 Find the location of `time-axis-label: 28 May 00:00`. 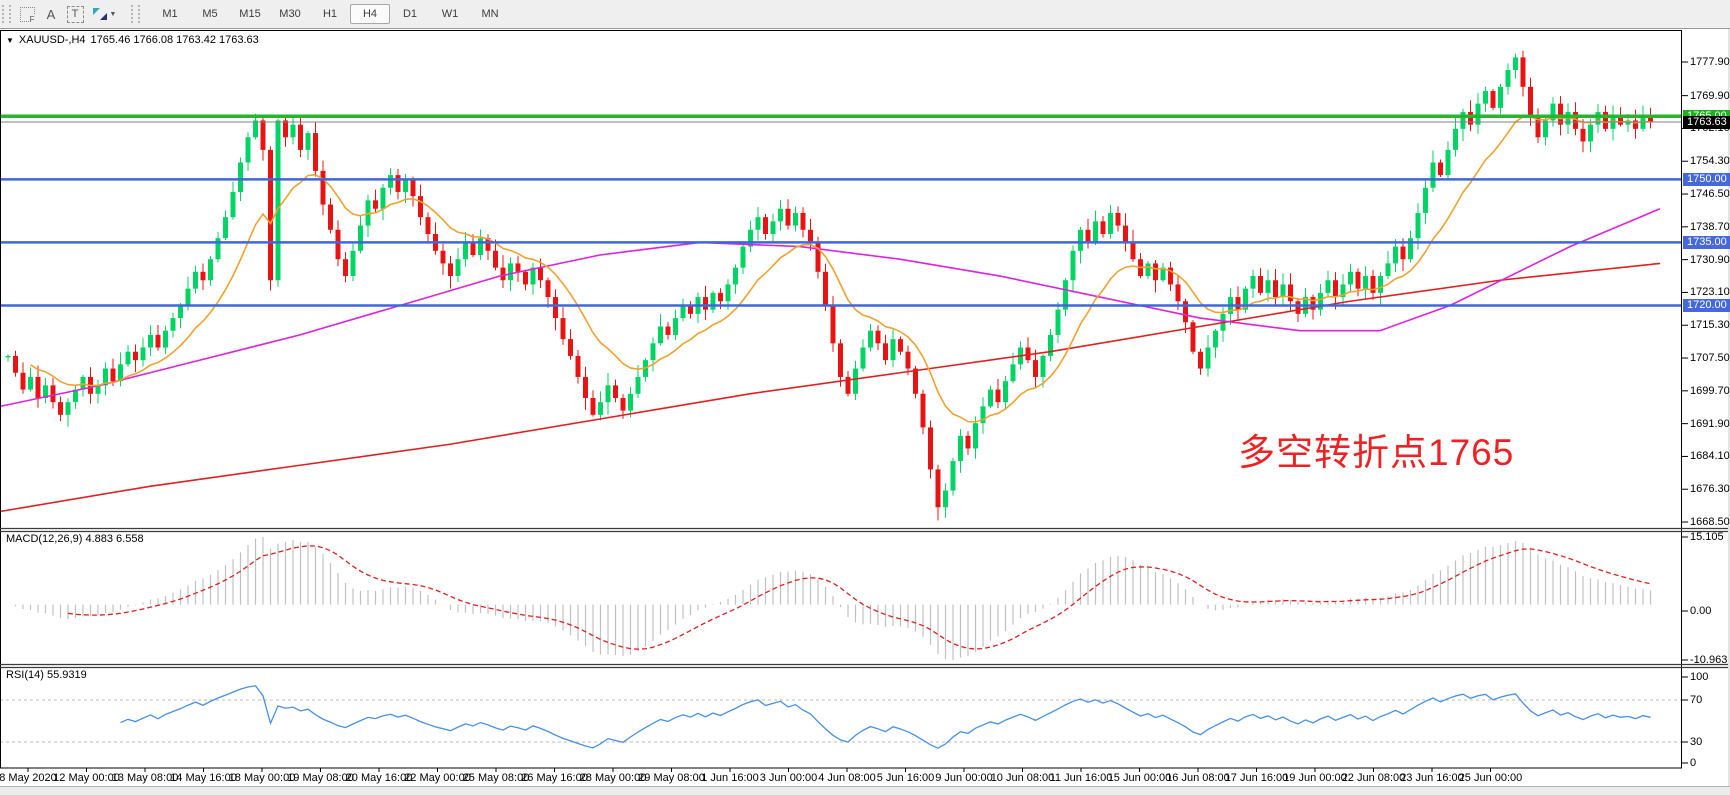

time-axis-label: 28 May 00:00 is located at coordinates (613, 778).